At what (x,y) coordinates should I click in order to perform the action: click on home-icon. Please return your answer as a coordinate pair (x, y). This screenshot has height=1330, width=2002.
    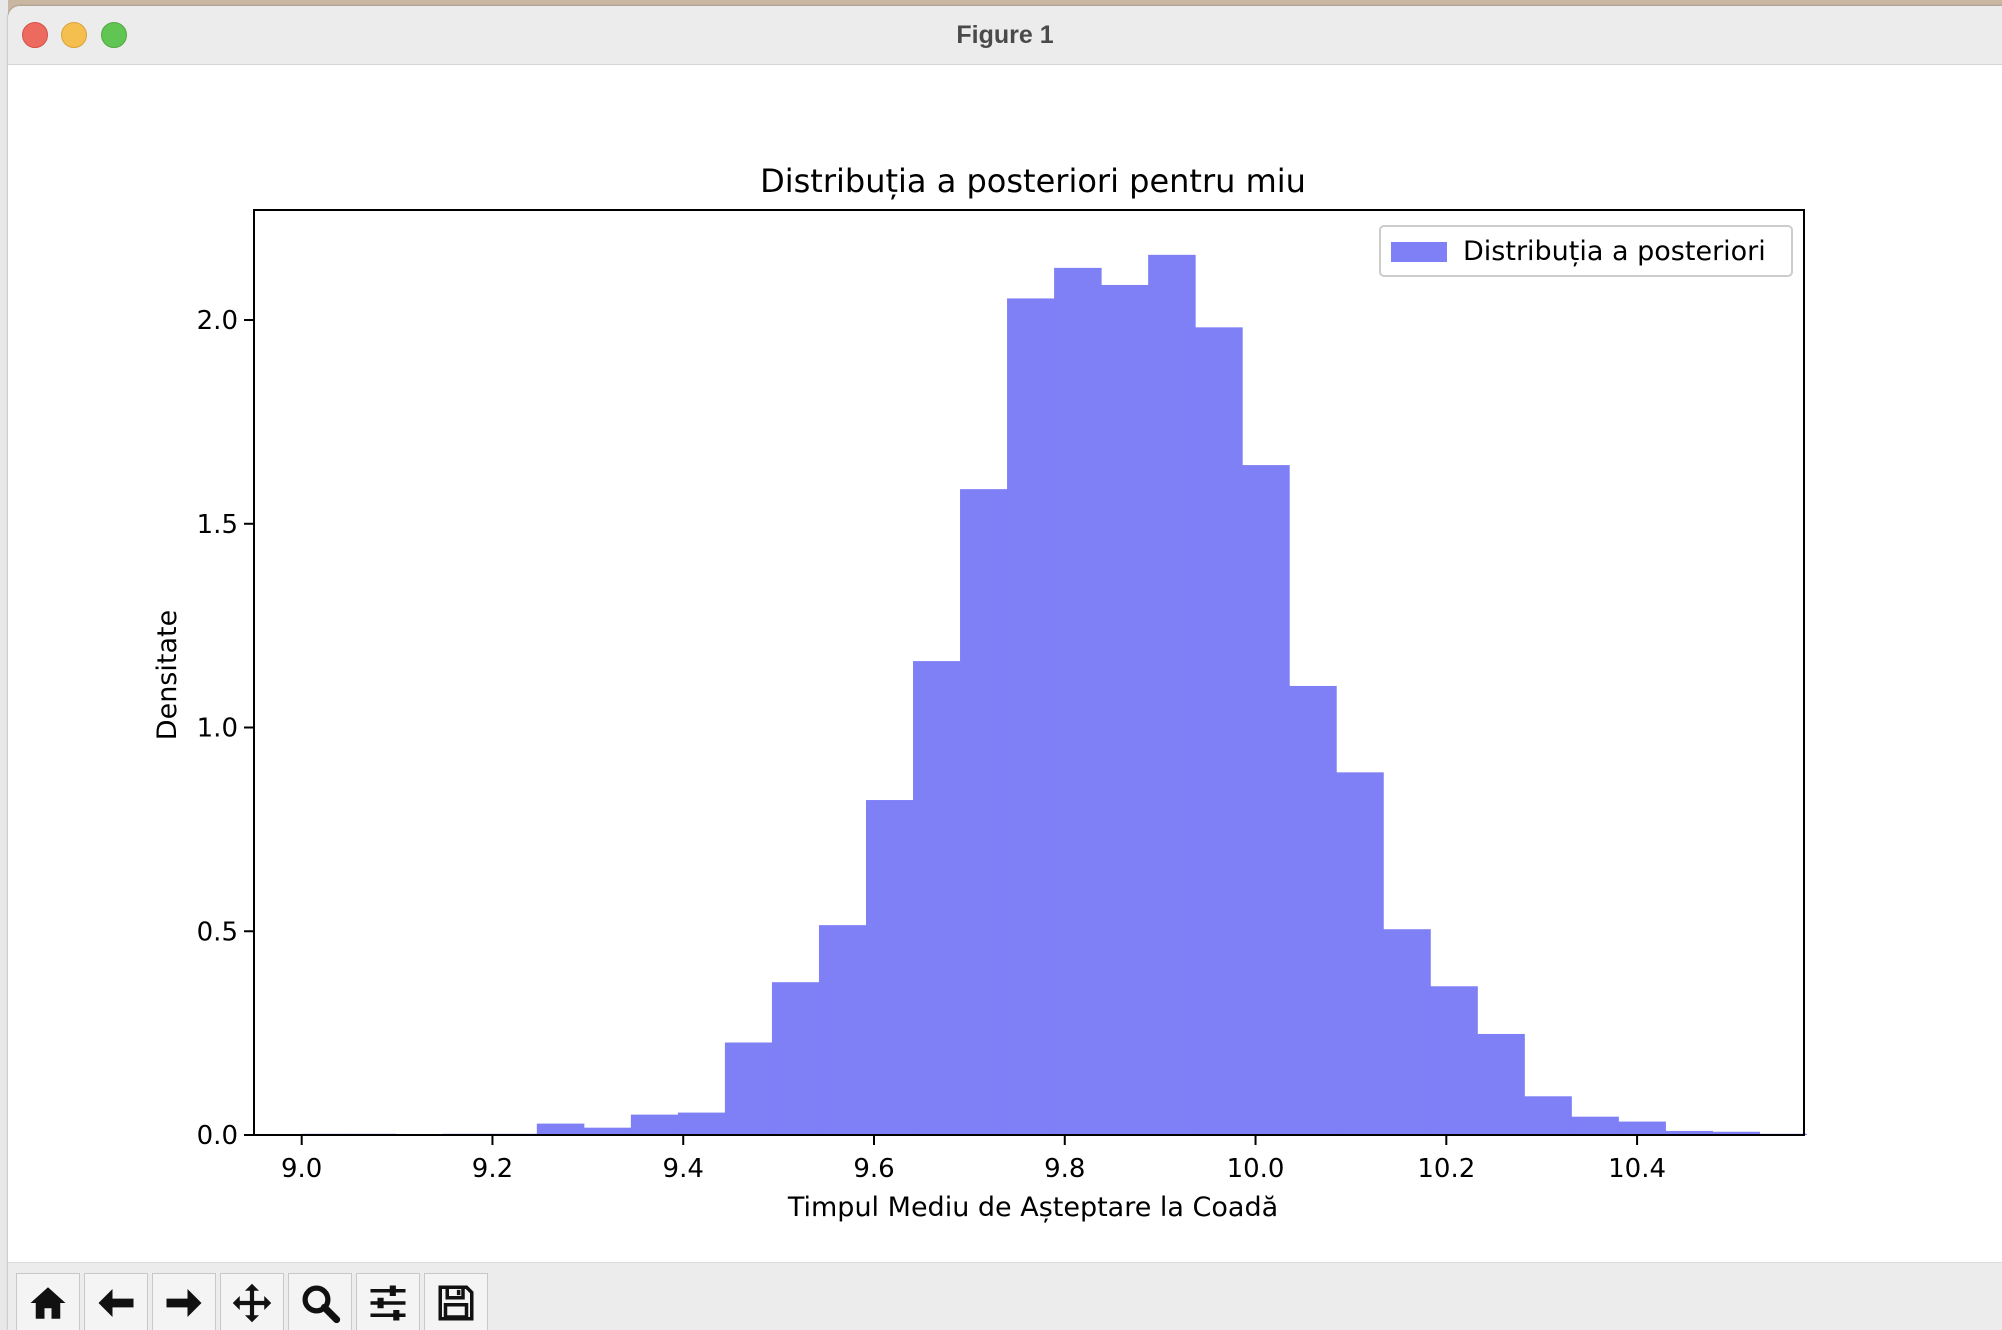
    Looking at the image, I should click on (48, 1303).